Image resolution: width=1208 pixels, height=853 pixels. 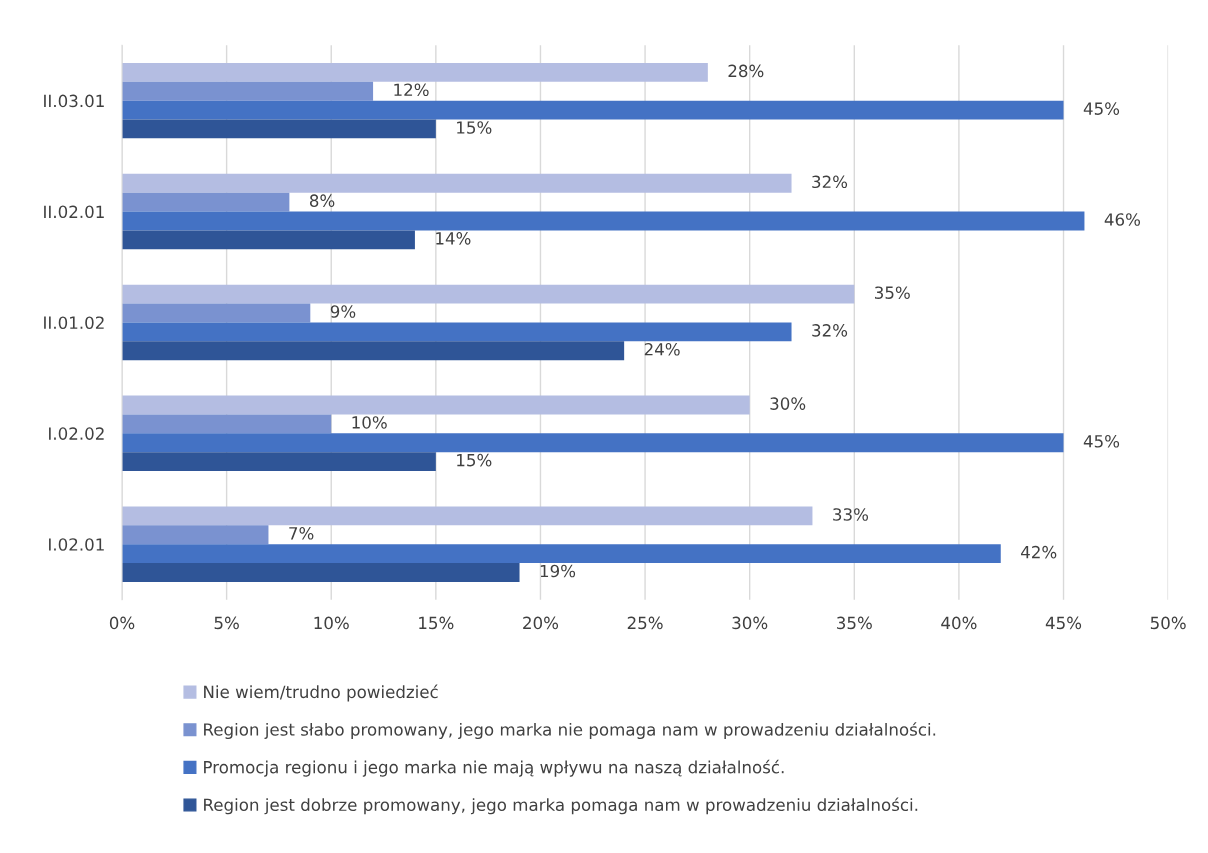 I want to click on legend-label: Promocja regionu i jego marka nie mają wpływu na naszą działalność., so click(x=494, y=768).